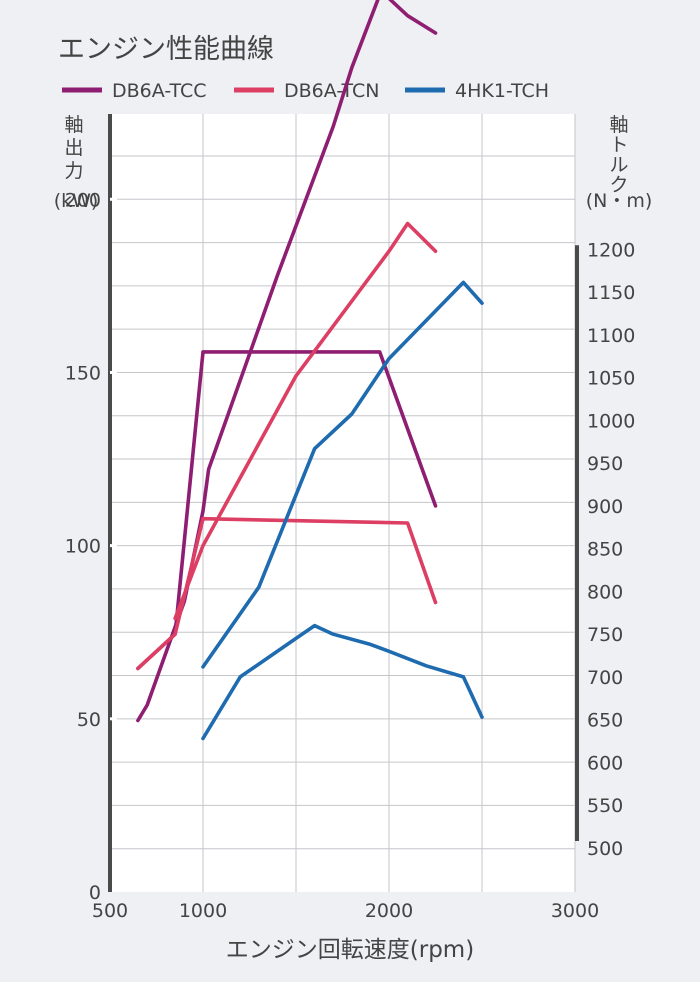 The width and height of the screenshot is (700, 982). What do you see at coordinates (605, 849) in the screenshot?
I see `right-tick-label: 500` at bounding box center [605, 849].